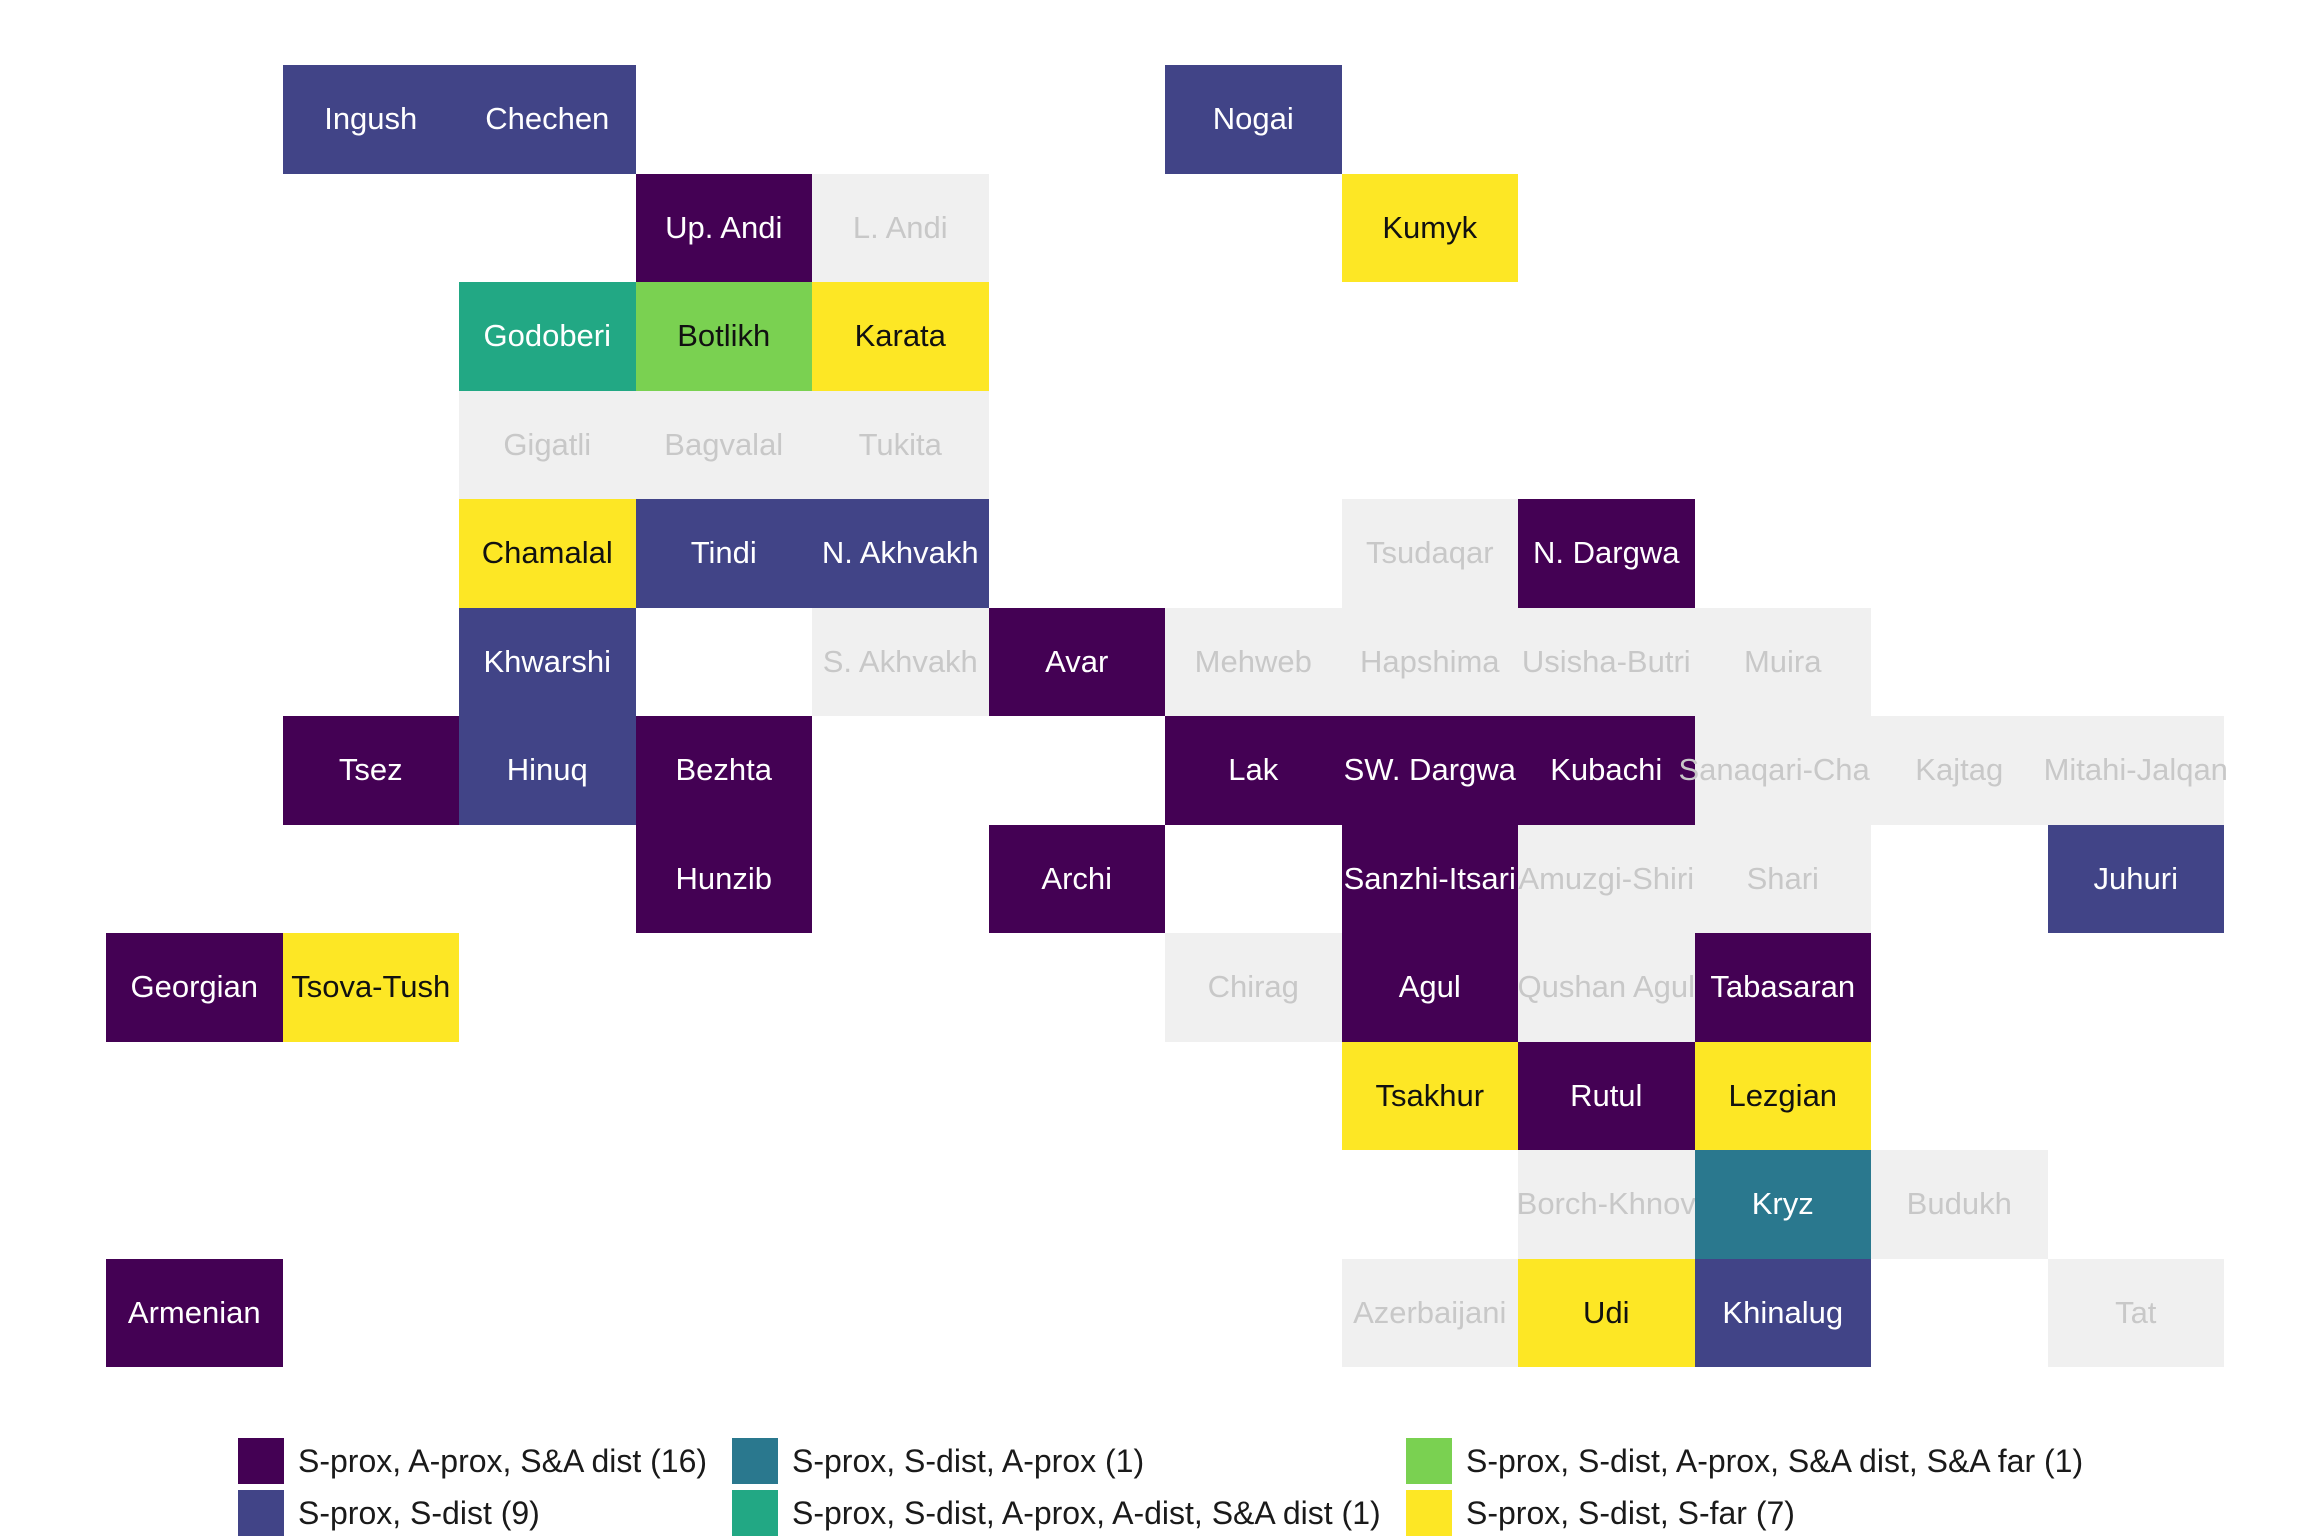 The image size is (2304, 1536). What do you see at coordinates (1606, 553) in the screenshot?
I see `language-tile-n-dargwa: N. Dargwa` at bounding box center [1606, 553].